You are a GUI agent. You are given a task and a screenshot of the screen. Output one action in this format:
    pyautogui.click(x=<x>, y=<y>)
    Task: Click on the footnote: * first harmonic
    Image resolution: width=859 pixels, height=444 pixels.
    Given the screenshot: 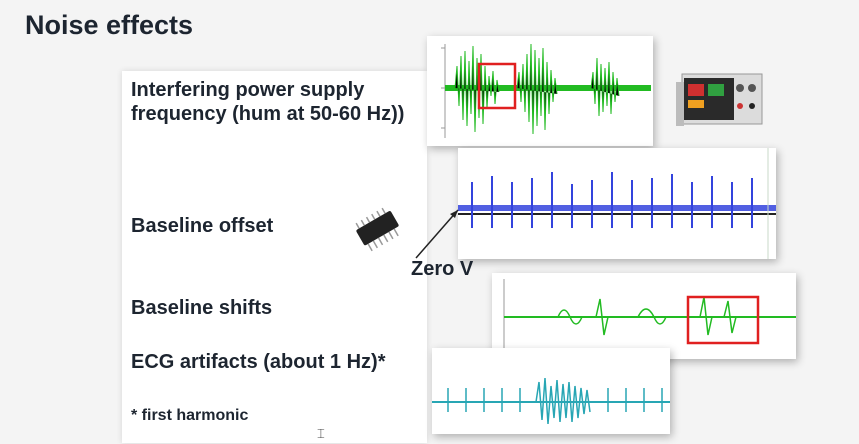 What is the action you would take?
    pyautogui.click(x=190, y=415)
    